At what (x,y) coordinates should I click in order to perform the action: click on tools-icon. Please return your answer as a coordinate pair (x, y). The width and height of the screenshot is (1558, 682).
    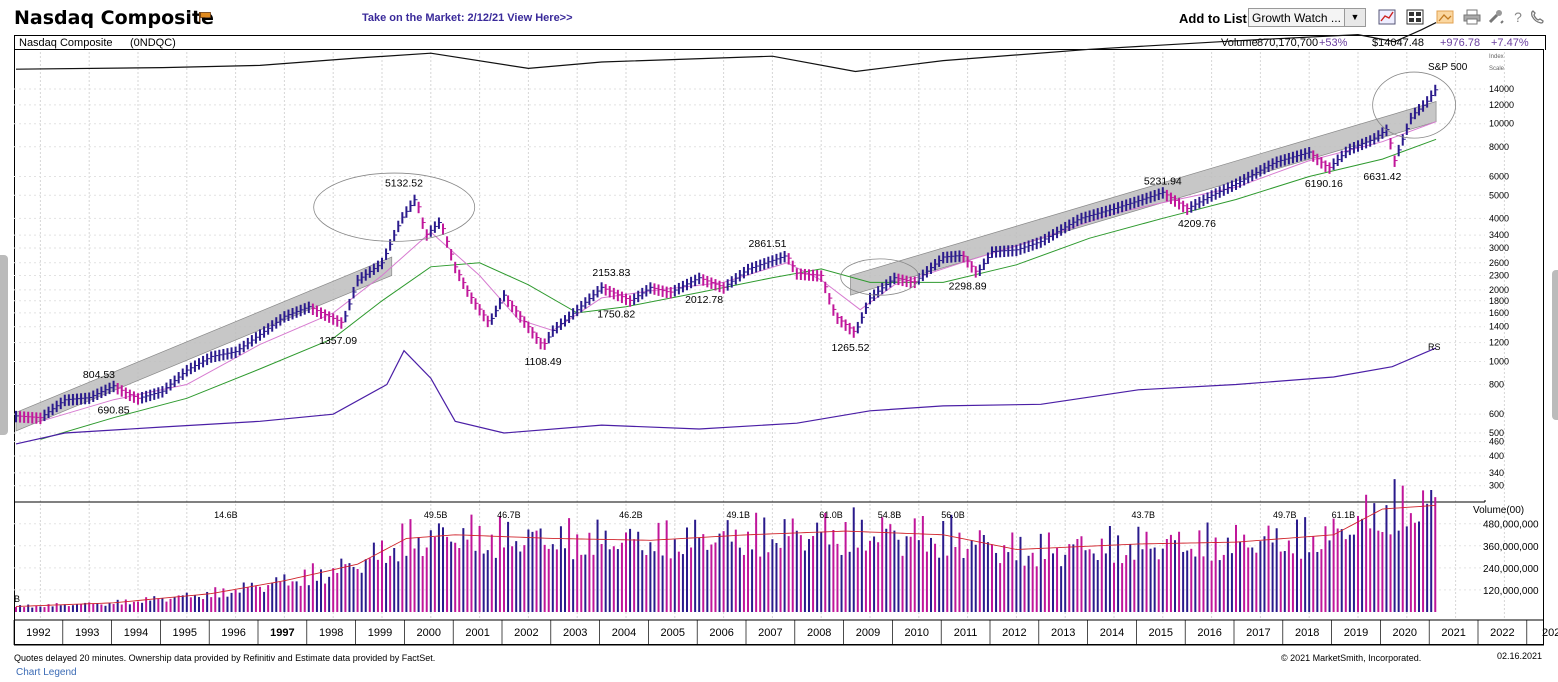
    Looking at the image, I should click on (1496, 17).